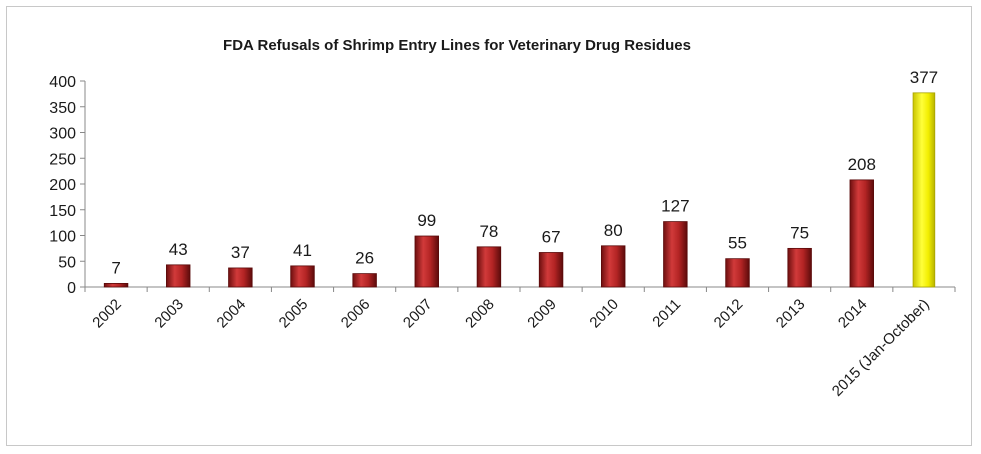  I want to click on data-label-2015: 377, so click(924, 77).